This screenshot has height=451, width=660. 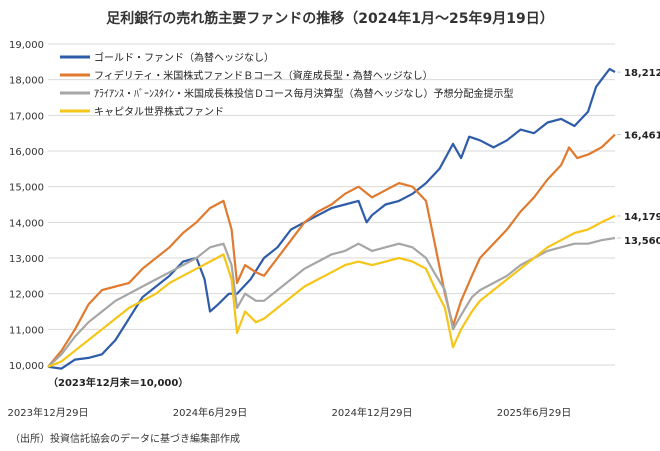 What do you see at coordinates (118, 382) in the screenshot?
I see `base-index-note: （2023年12月末＝10,000）` at bounding box center [118, 382].